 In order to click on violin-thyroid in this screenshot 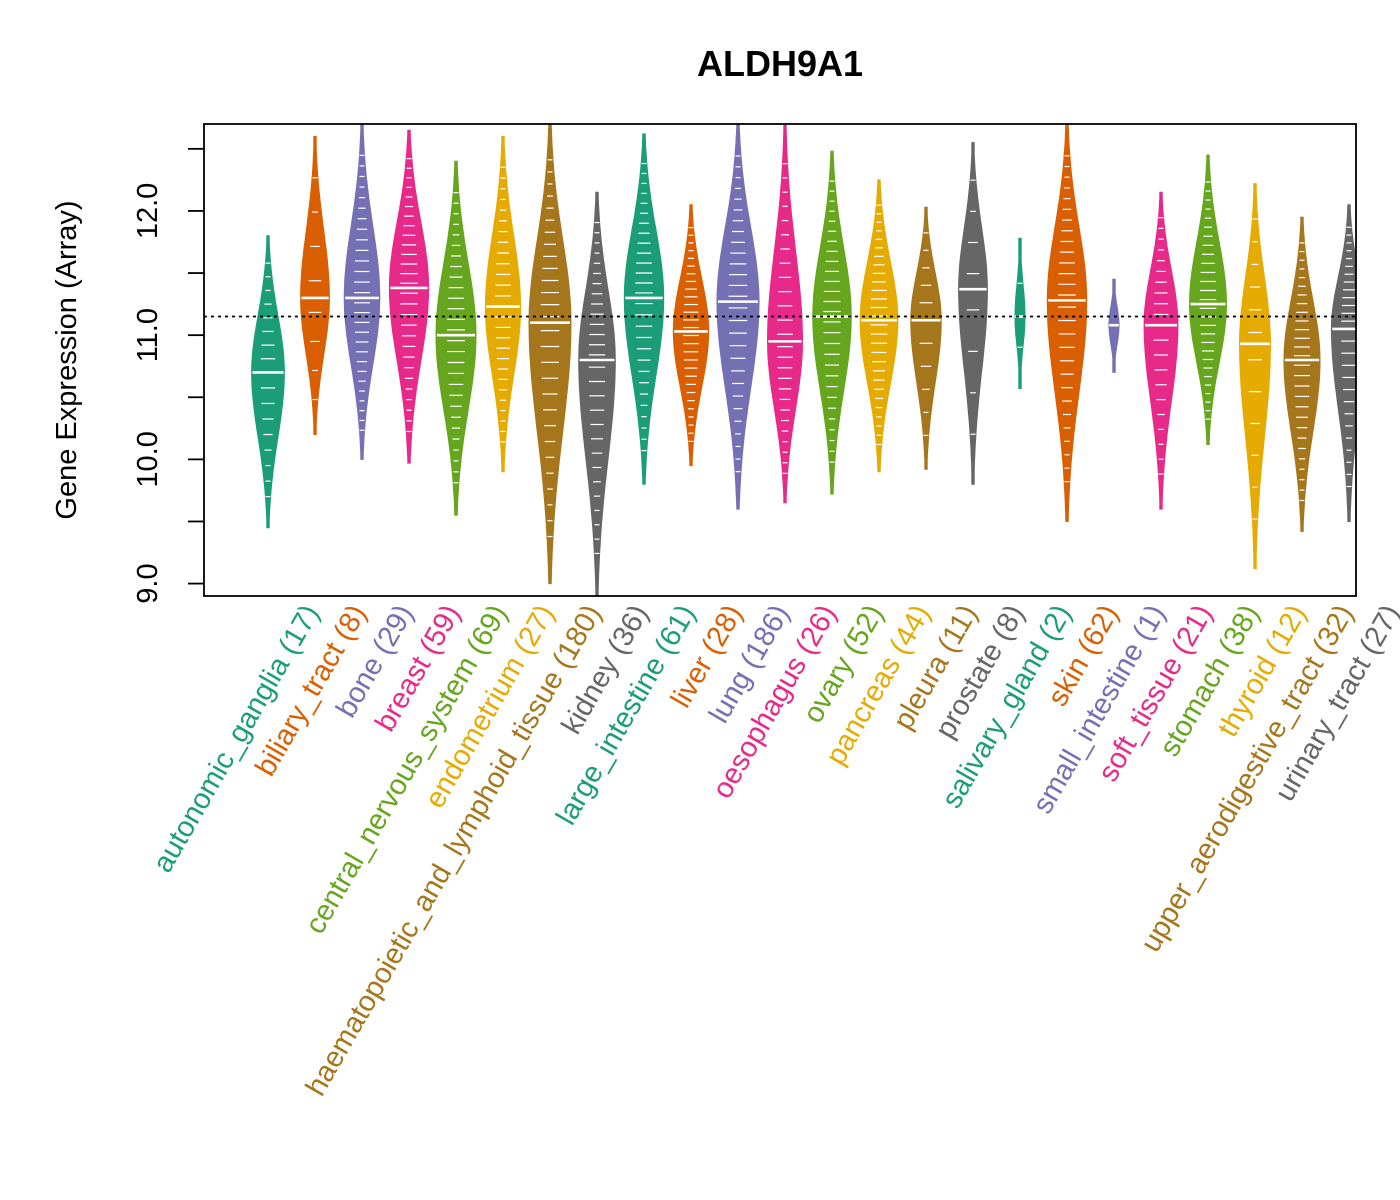, I will do `click(1255, 376)`.